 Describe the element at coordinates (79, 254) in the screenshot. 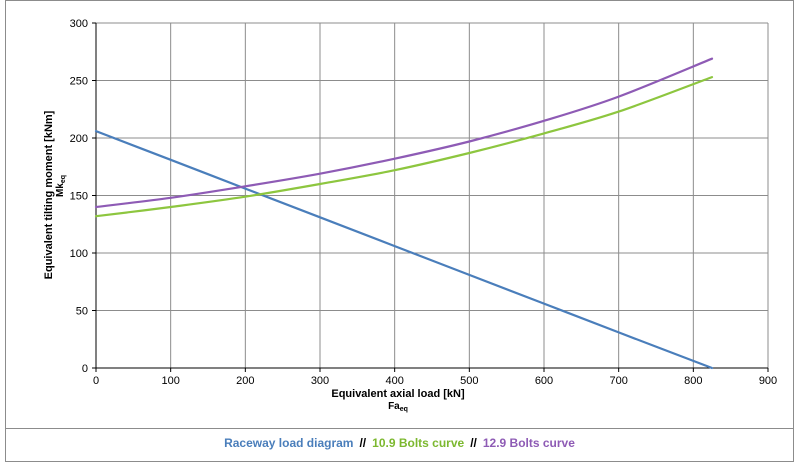

I see `y-tick-label: 100` at that location.